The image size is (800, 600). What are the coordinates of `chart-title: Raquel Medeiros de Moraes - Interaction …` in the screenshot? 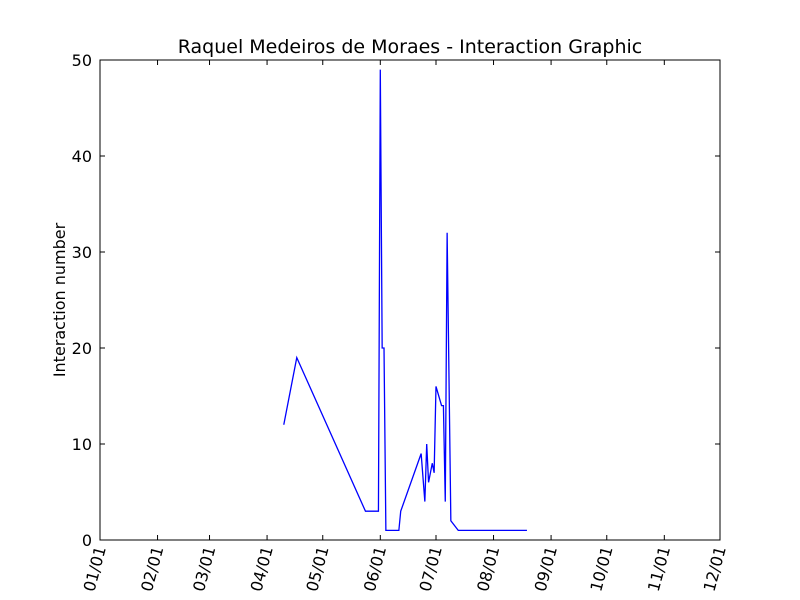 It's located at (410, 47).